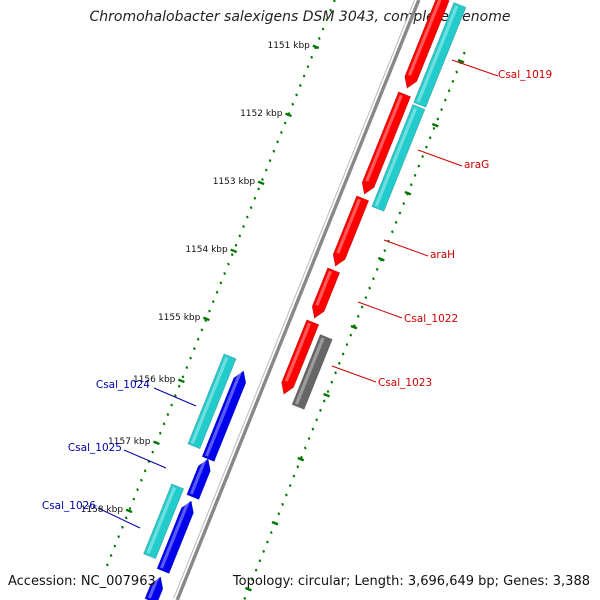  I want to click on cds-arag, so click(386, 143).